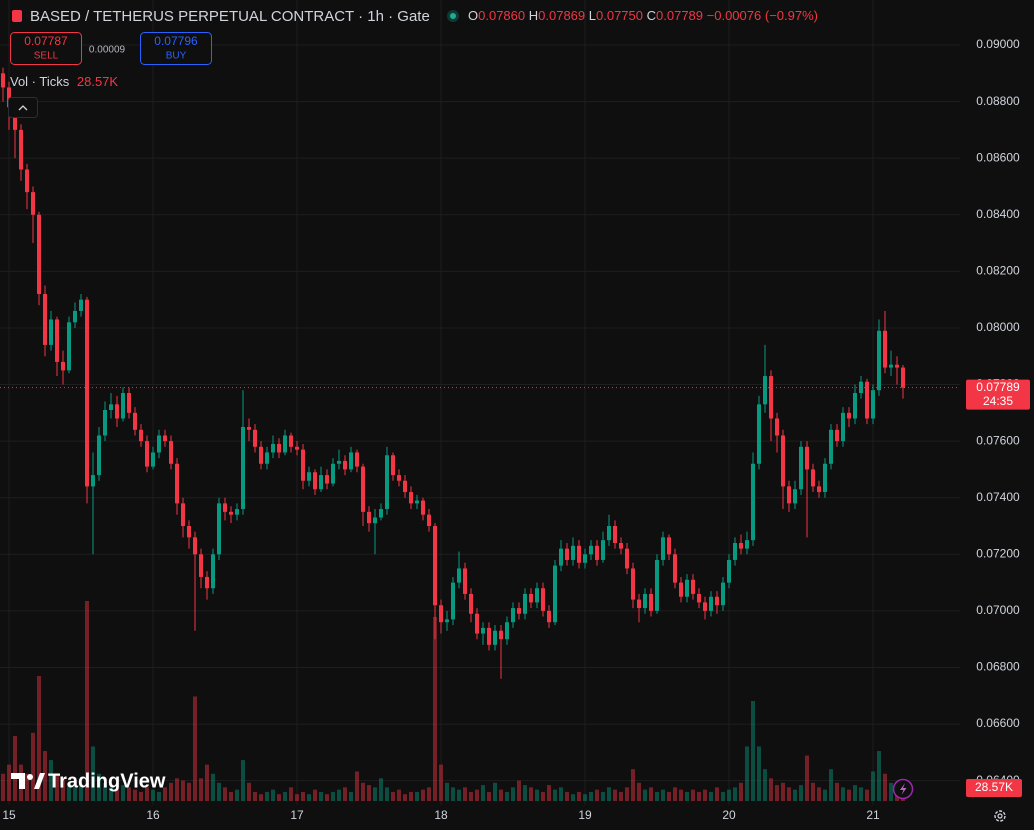  Describe the element at coordinates (994, 787) in the screenshot. I see `volume-label: 28.57K` at that location.